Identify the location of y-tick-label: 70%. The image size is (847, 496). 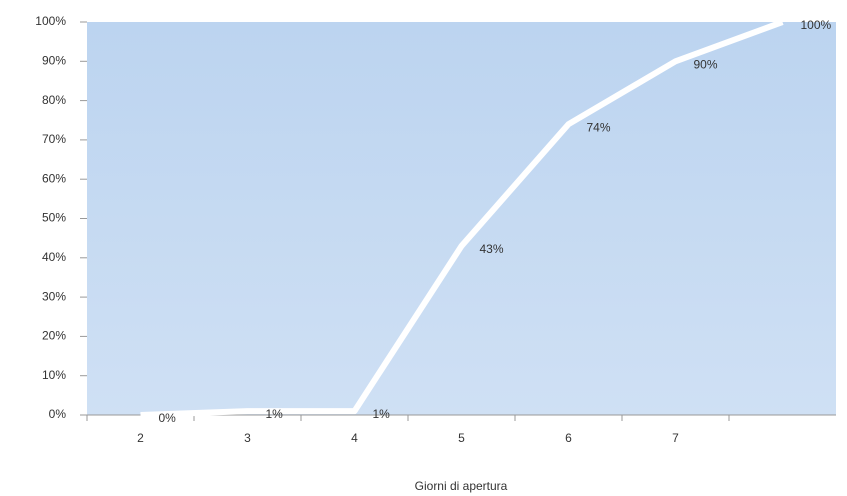
(54, 139).